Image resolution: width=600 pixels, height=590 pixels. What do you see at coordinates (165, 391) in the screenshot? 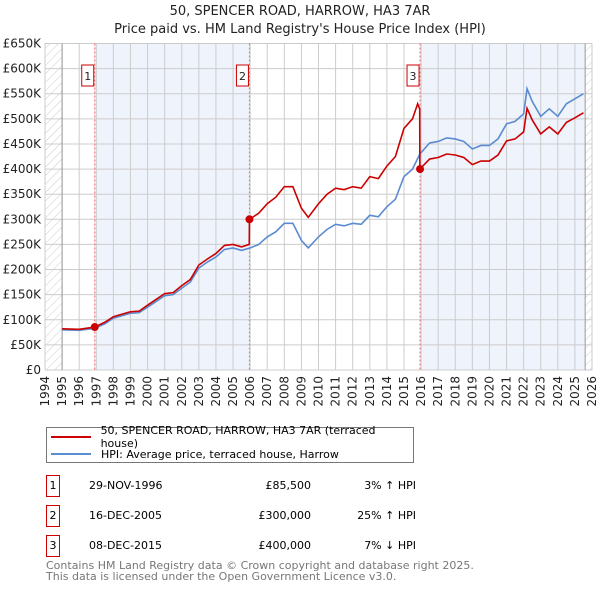
I see `x-tick-label: 2001` at bounding box center [165, 391].